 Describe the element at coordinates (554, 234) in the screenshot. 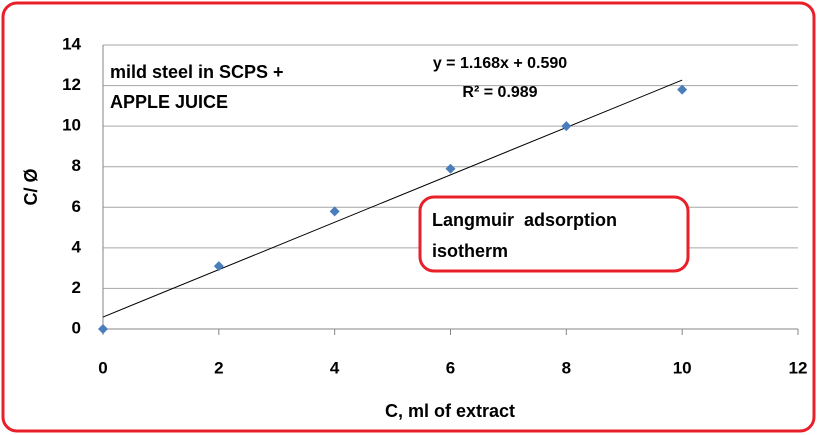

I see `callout-box` at that location.